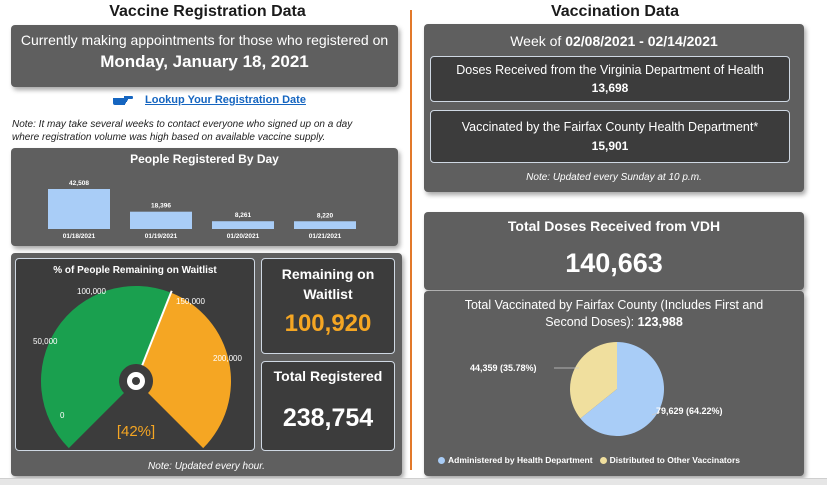  I want to click on bar-category-label: 01/21/2021, so click(325, 236).